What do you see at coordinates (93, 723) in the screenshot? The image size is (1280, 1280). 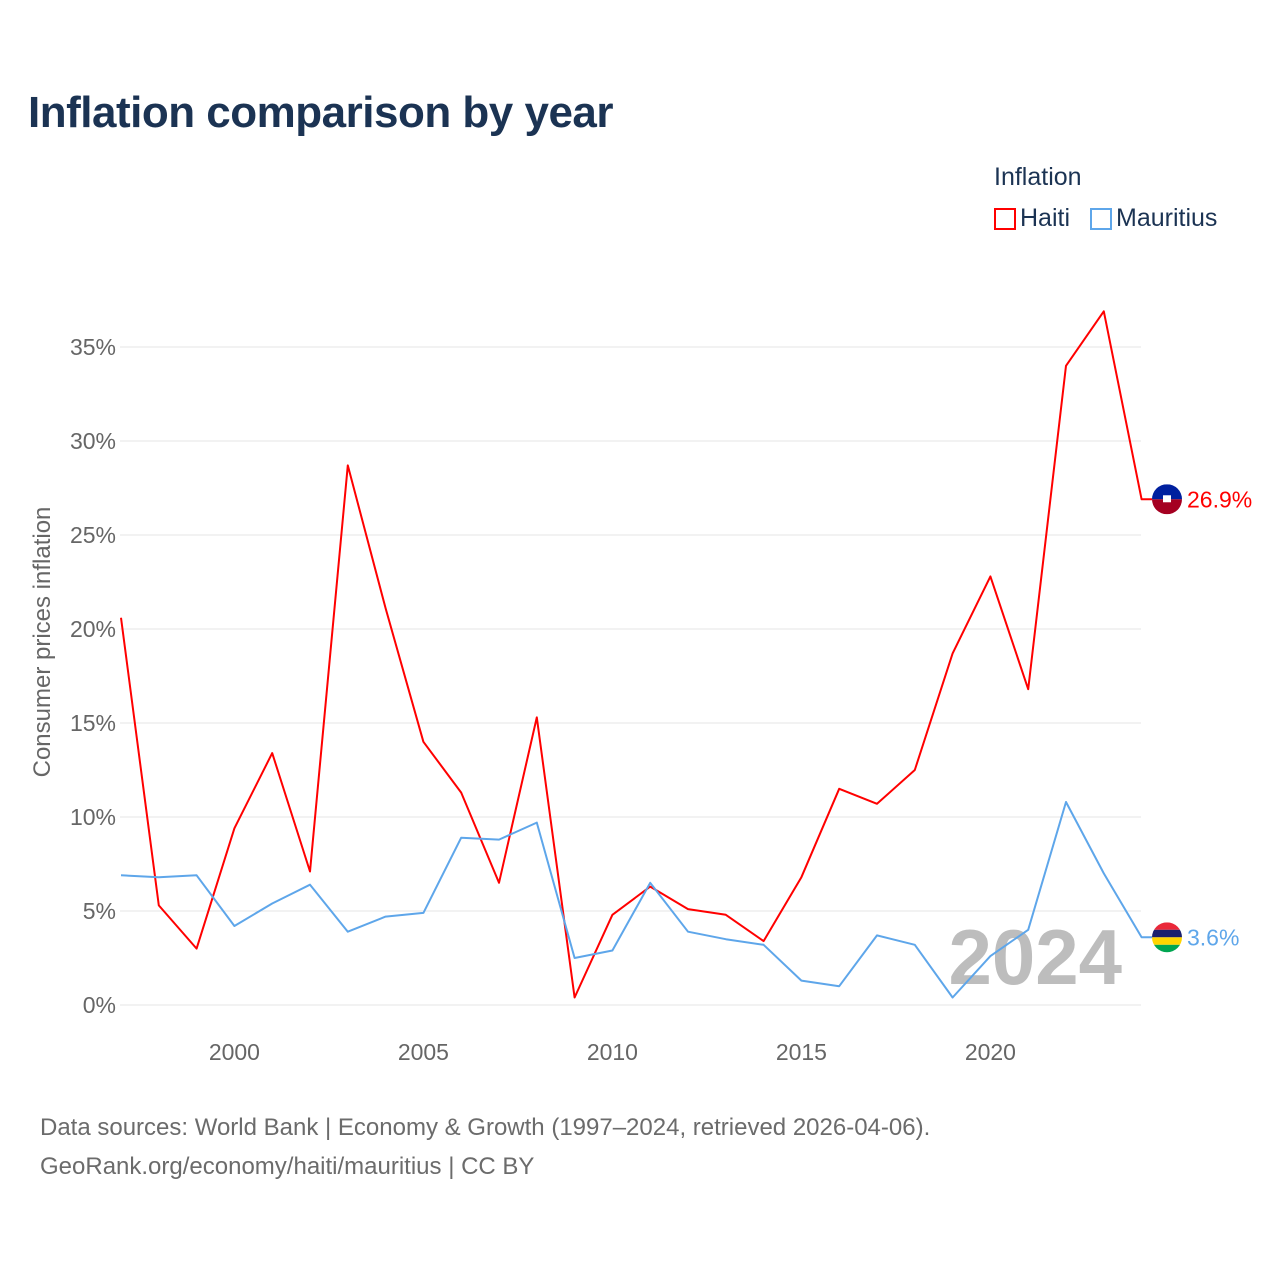 I see `y-tick-label: 15%` at bounding box center [93, 723].